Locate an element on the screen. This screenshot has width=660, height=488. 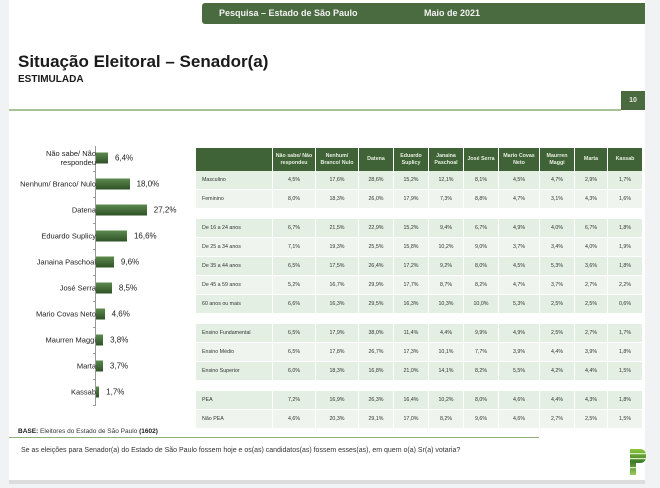
bar-label: Janaina Paschoal is located at coordinates (66, 262).